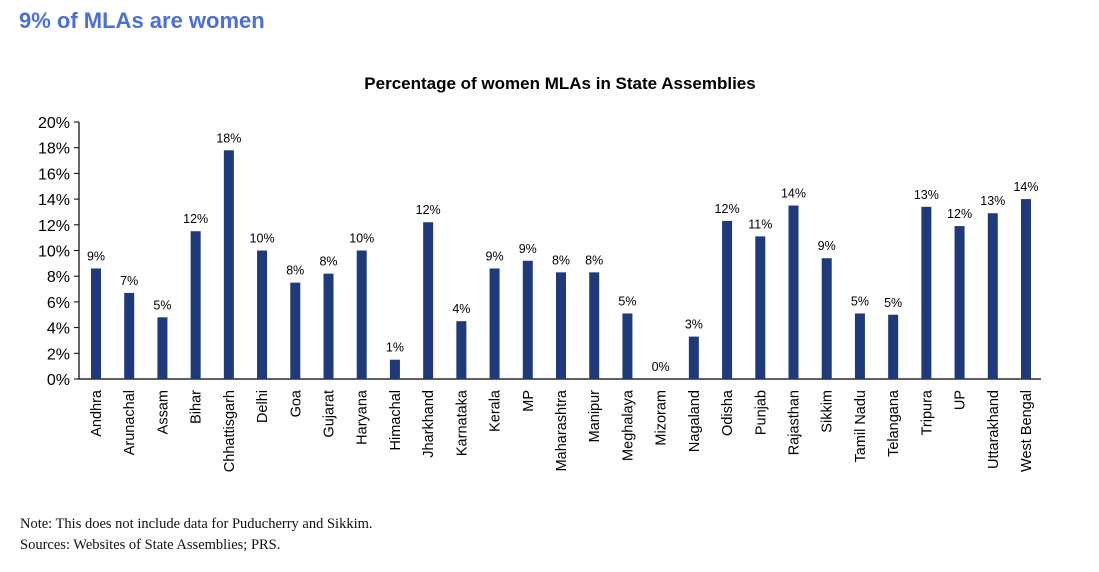 The image size is (1099, 572). I want to click on bar-chhattisgarh, so click(228, 264).